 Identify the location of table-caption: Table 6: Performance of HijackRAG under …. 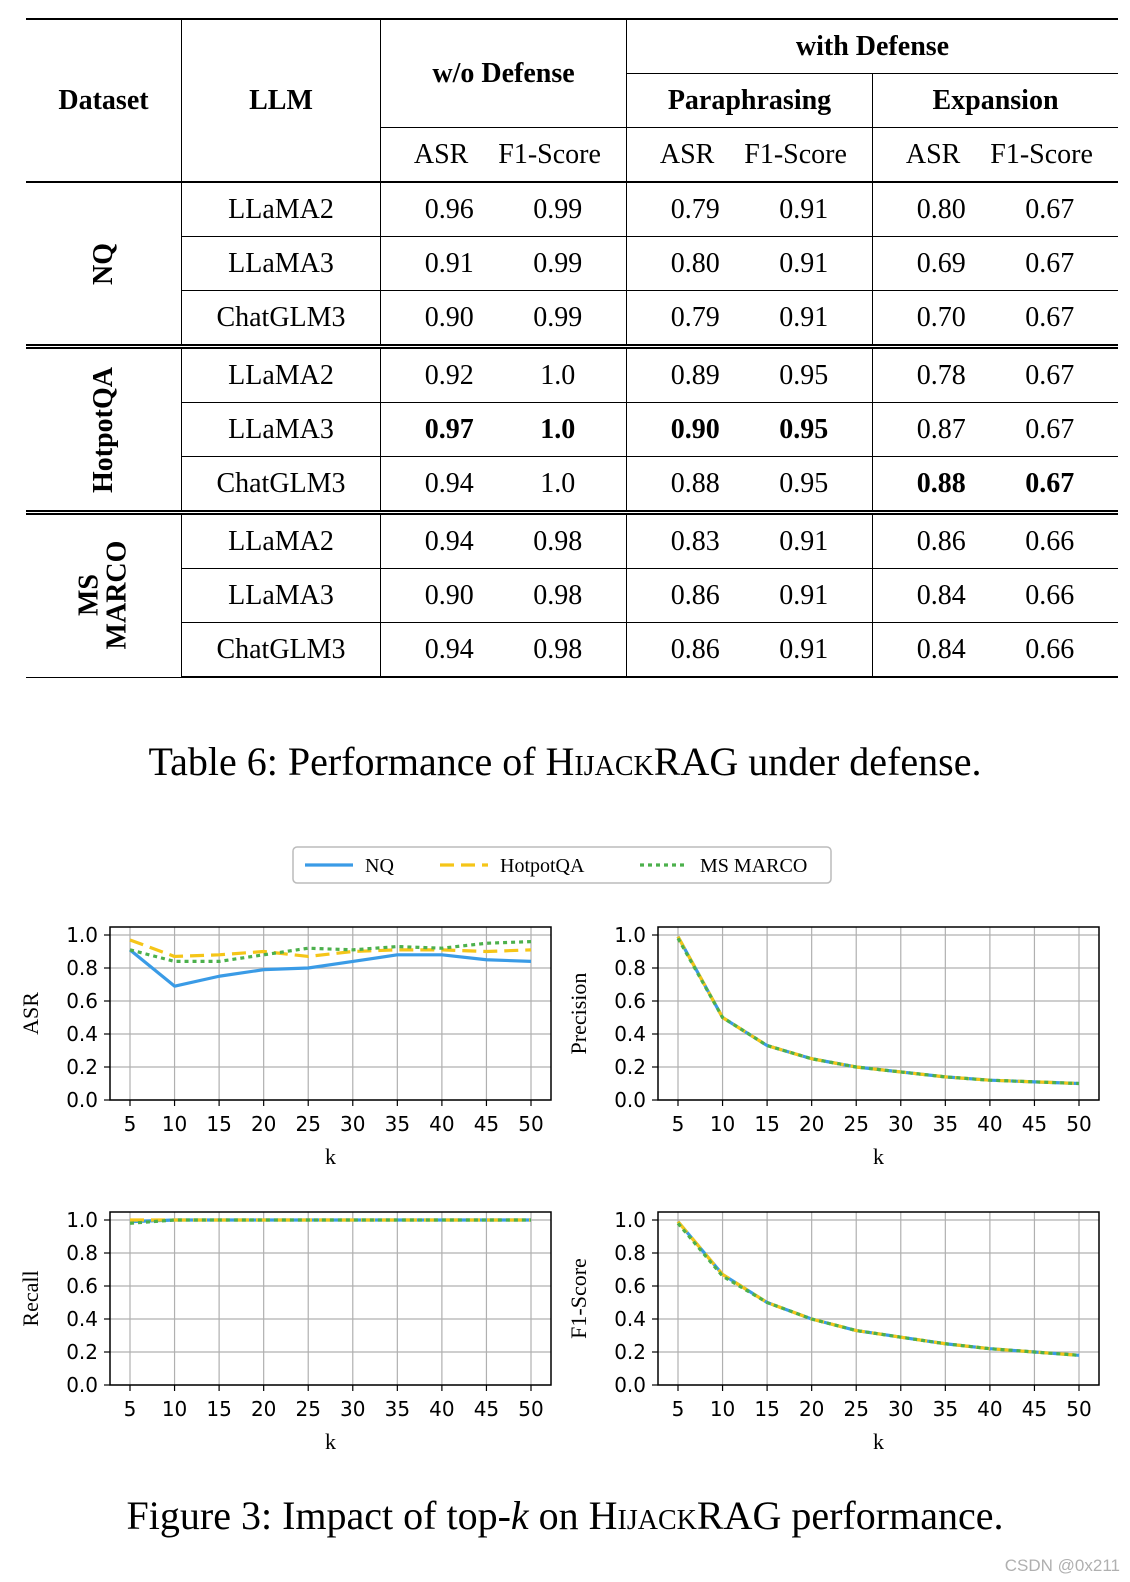
(565, 761).